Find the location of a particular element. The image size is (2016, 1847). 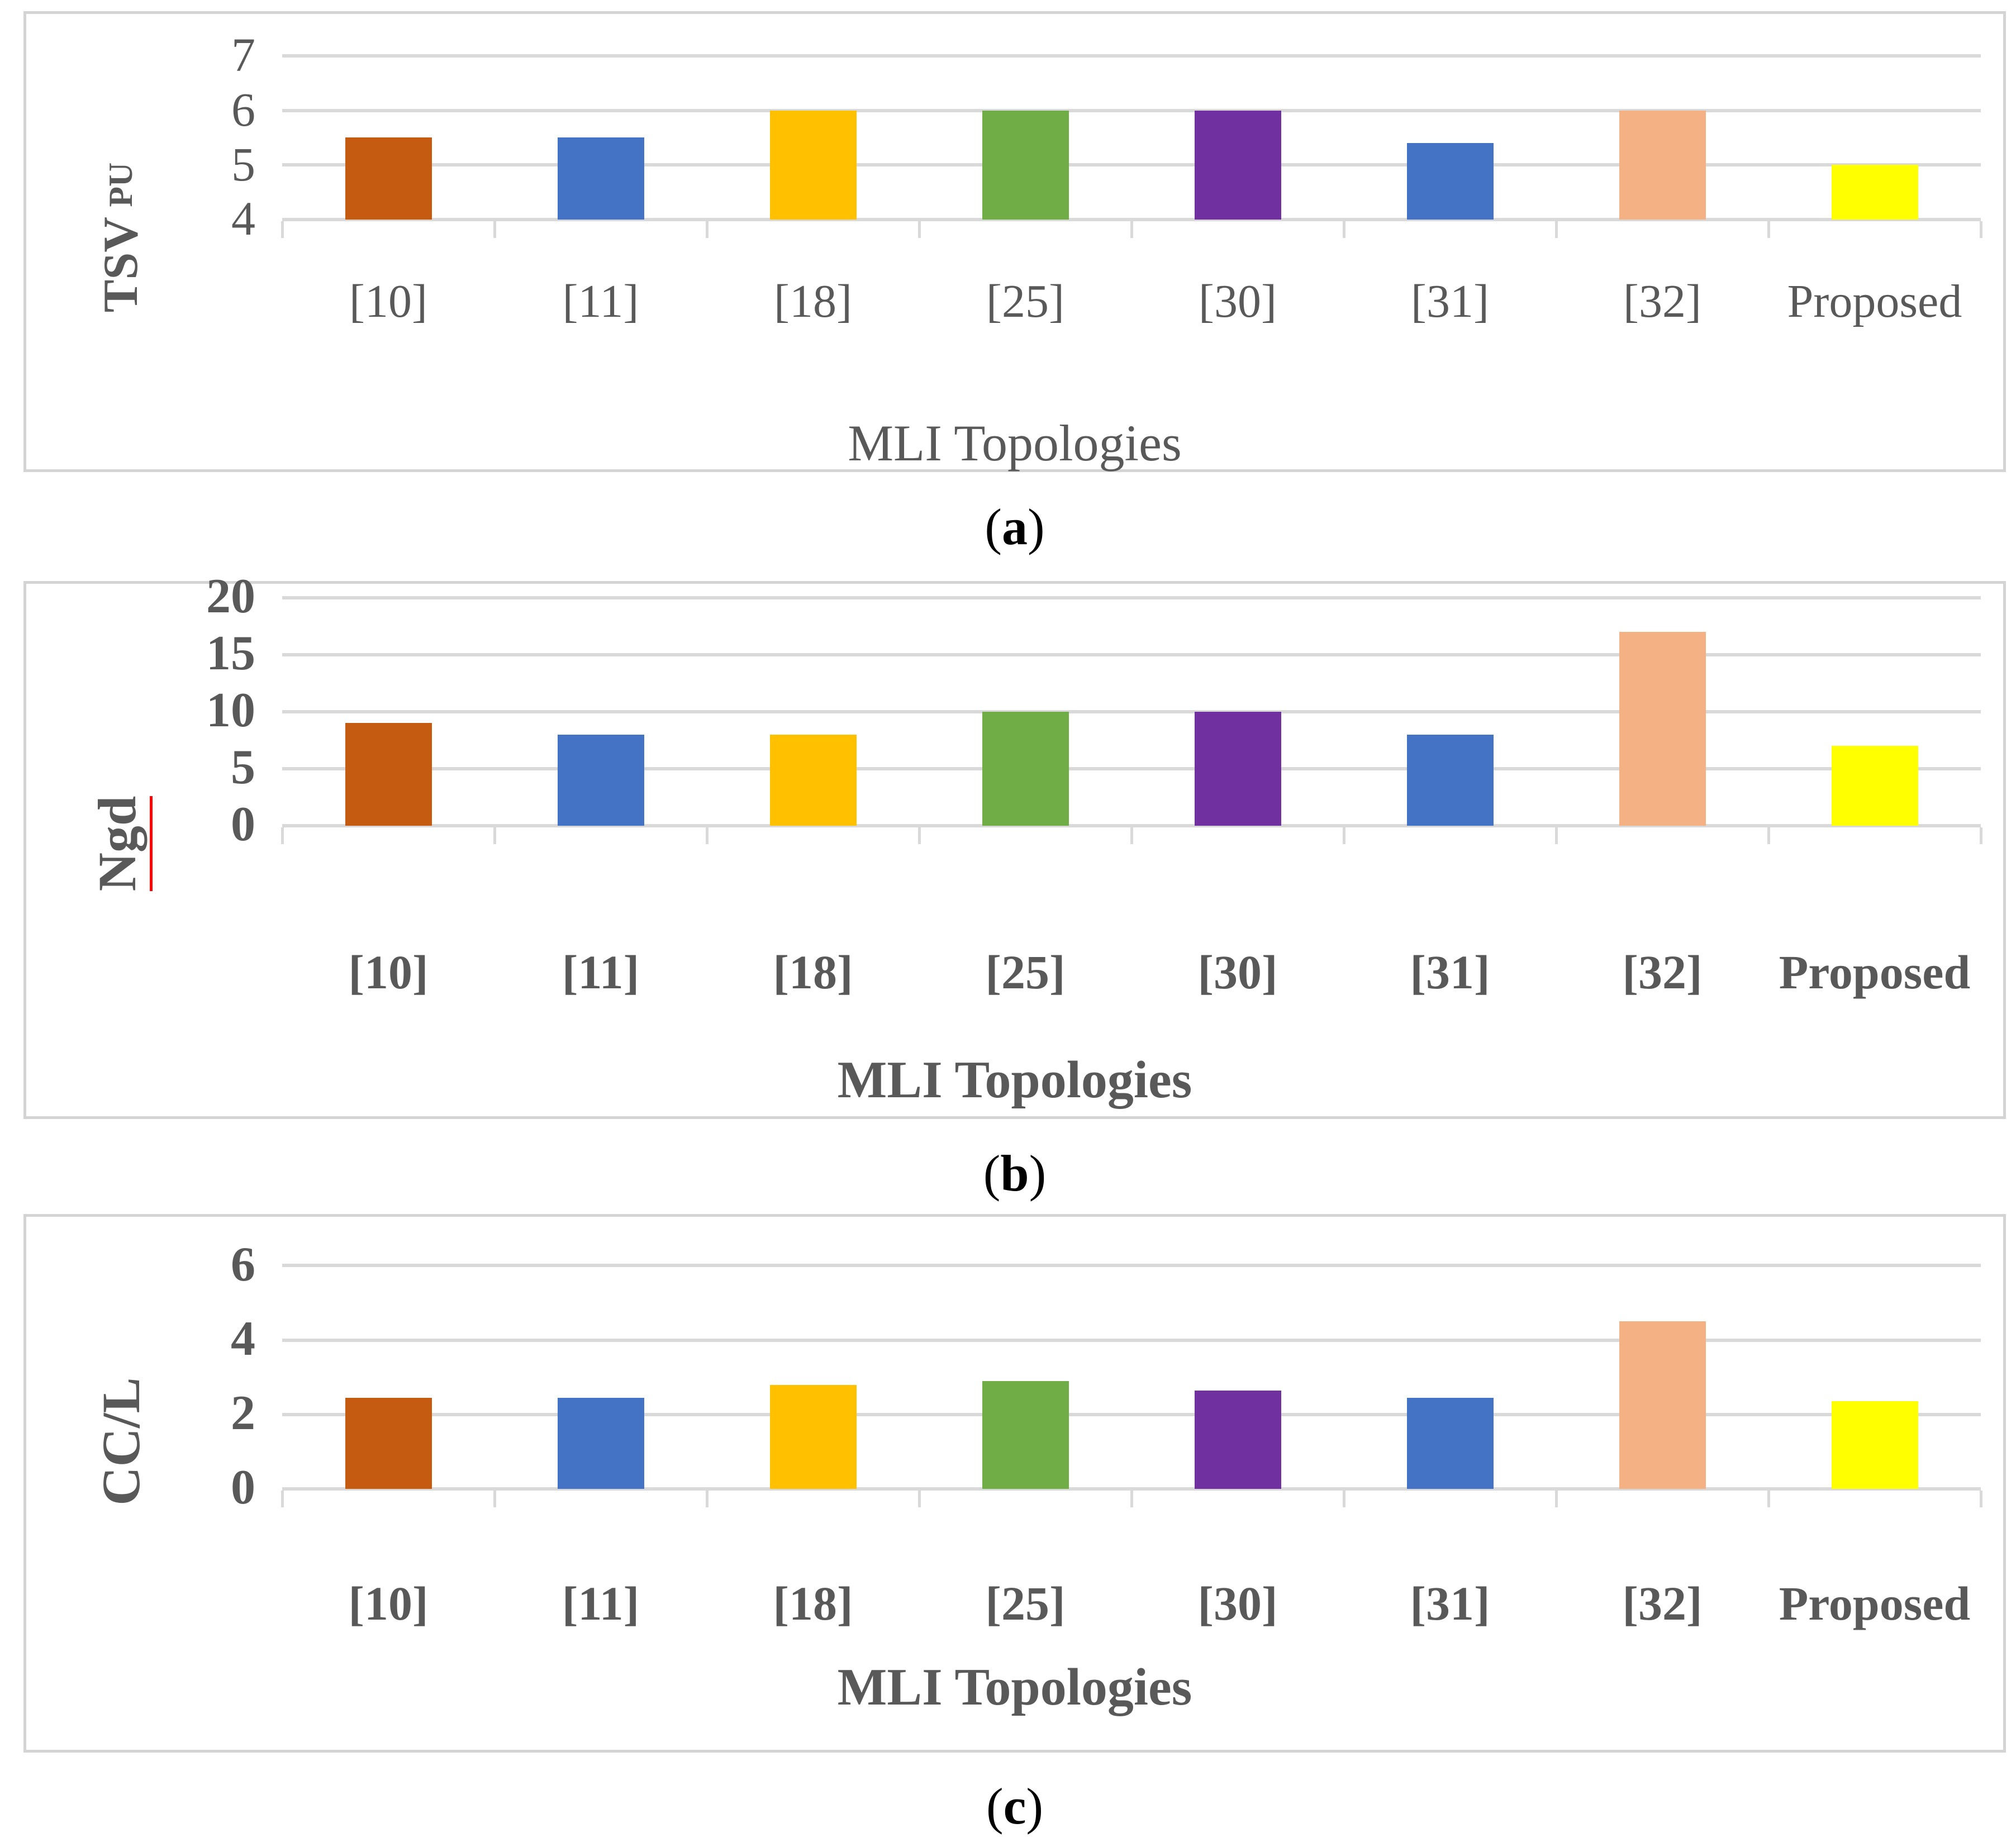

bar-30-a is located at coordinates (1237, 165).